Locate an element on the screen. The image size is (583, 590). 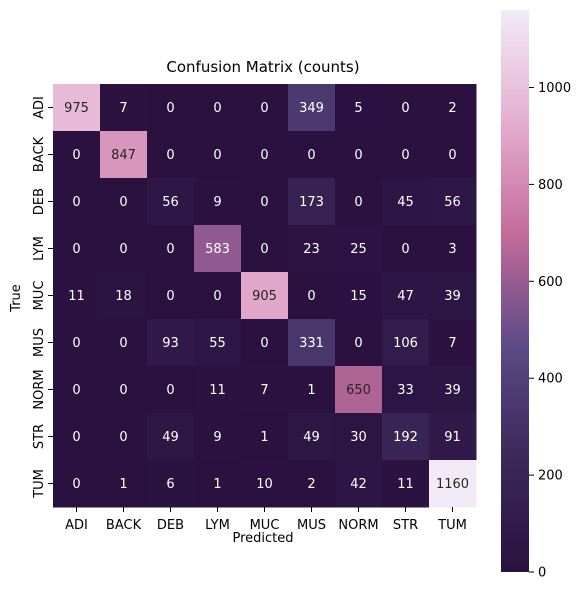
cell-value-label: 93 is located at coordinates (170, 343).